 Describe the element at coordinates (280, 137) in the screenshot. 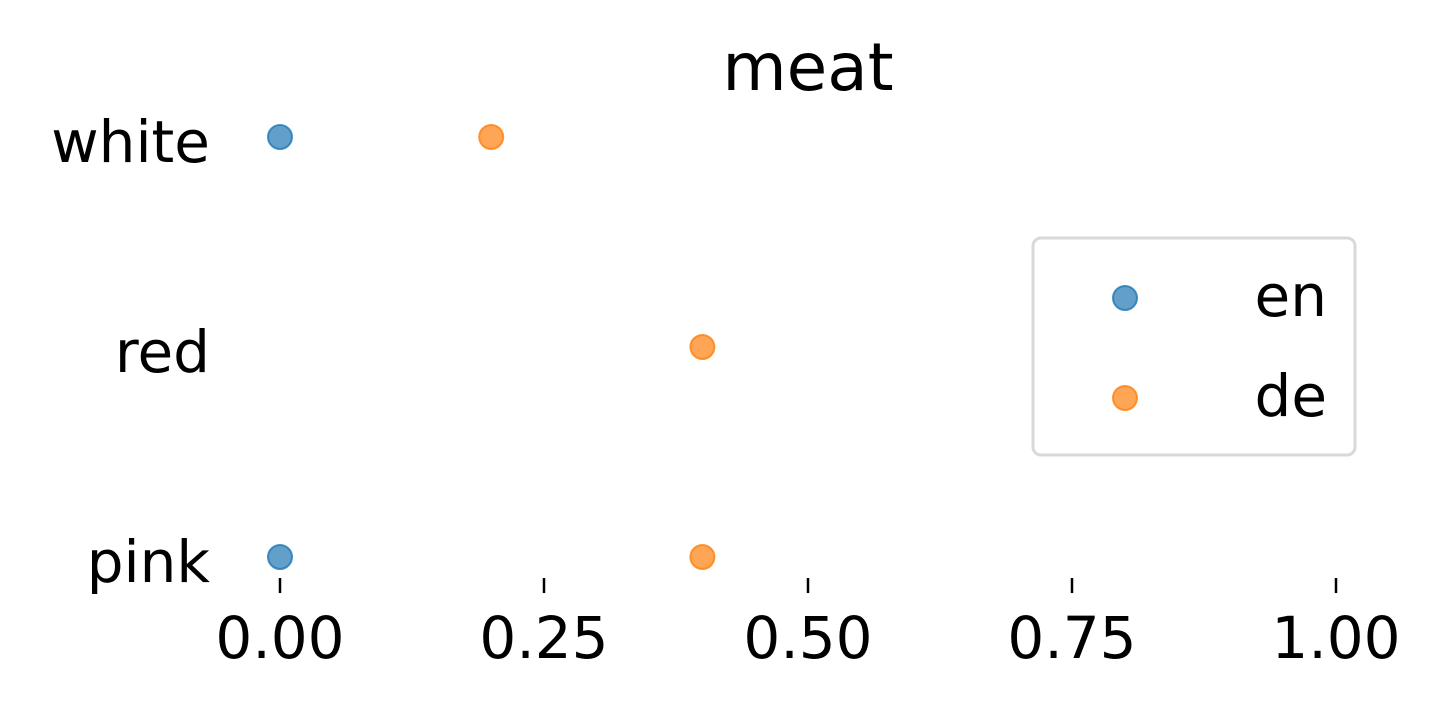

I see `data-point-en-white` at that location.